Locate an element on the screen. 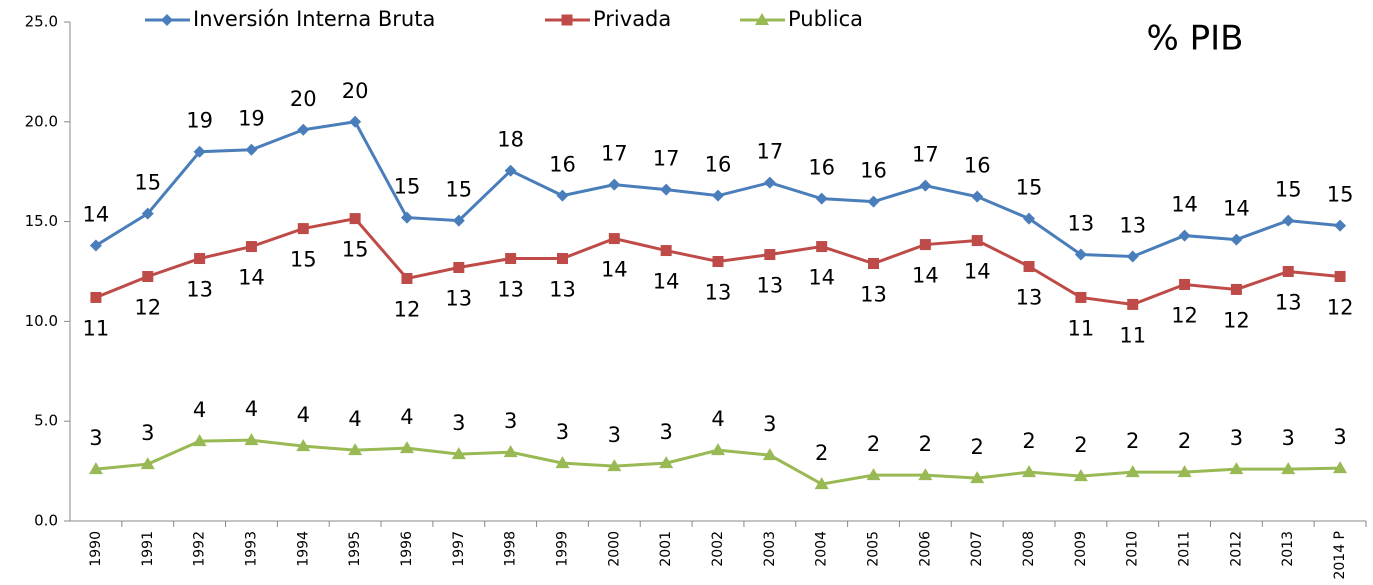  x-tick-label: 2013 is located at coordinates (1288, 549).